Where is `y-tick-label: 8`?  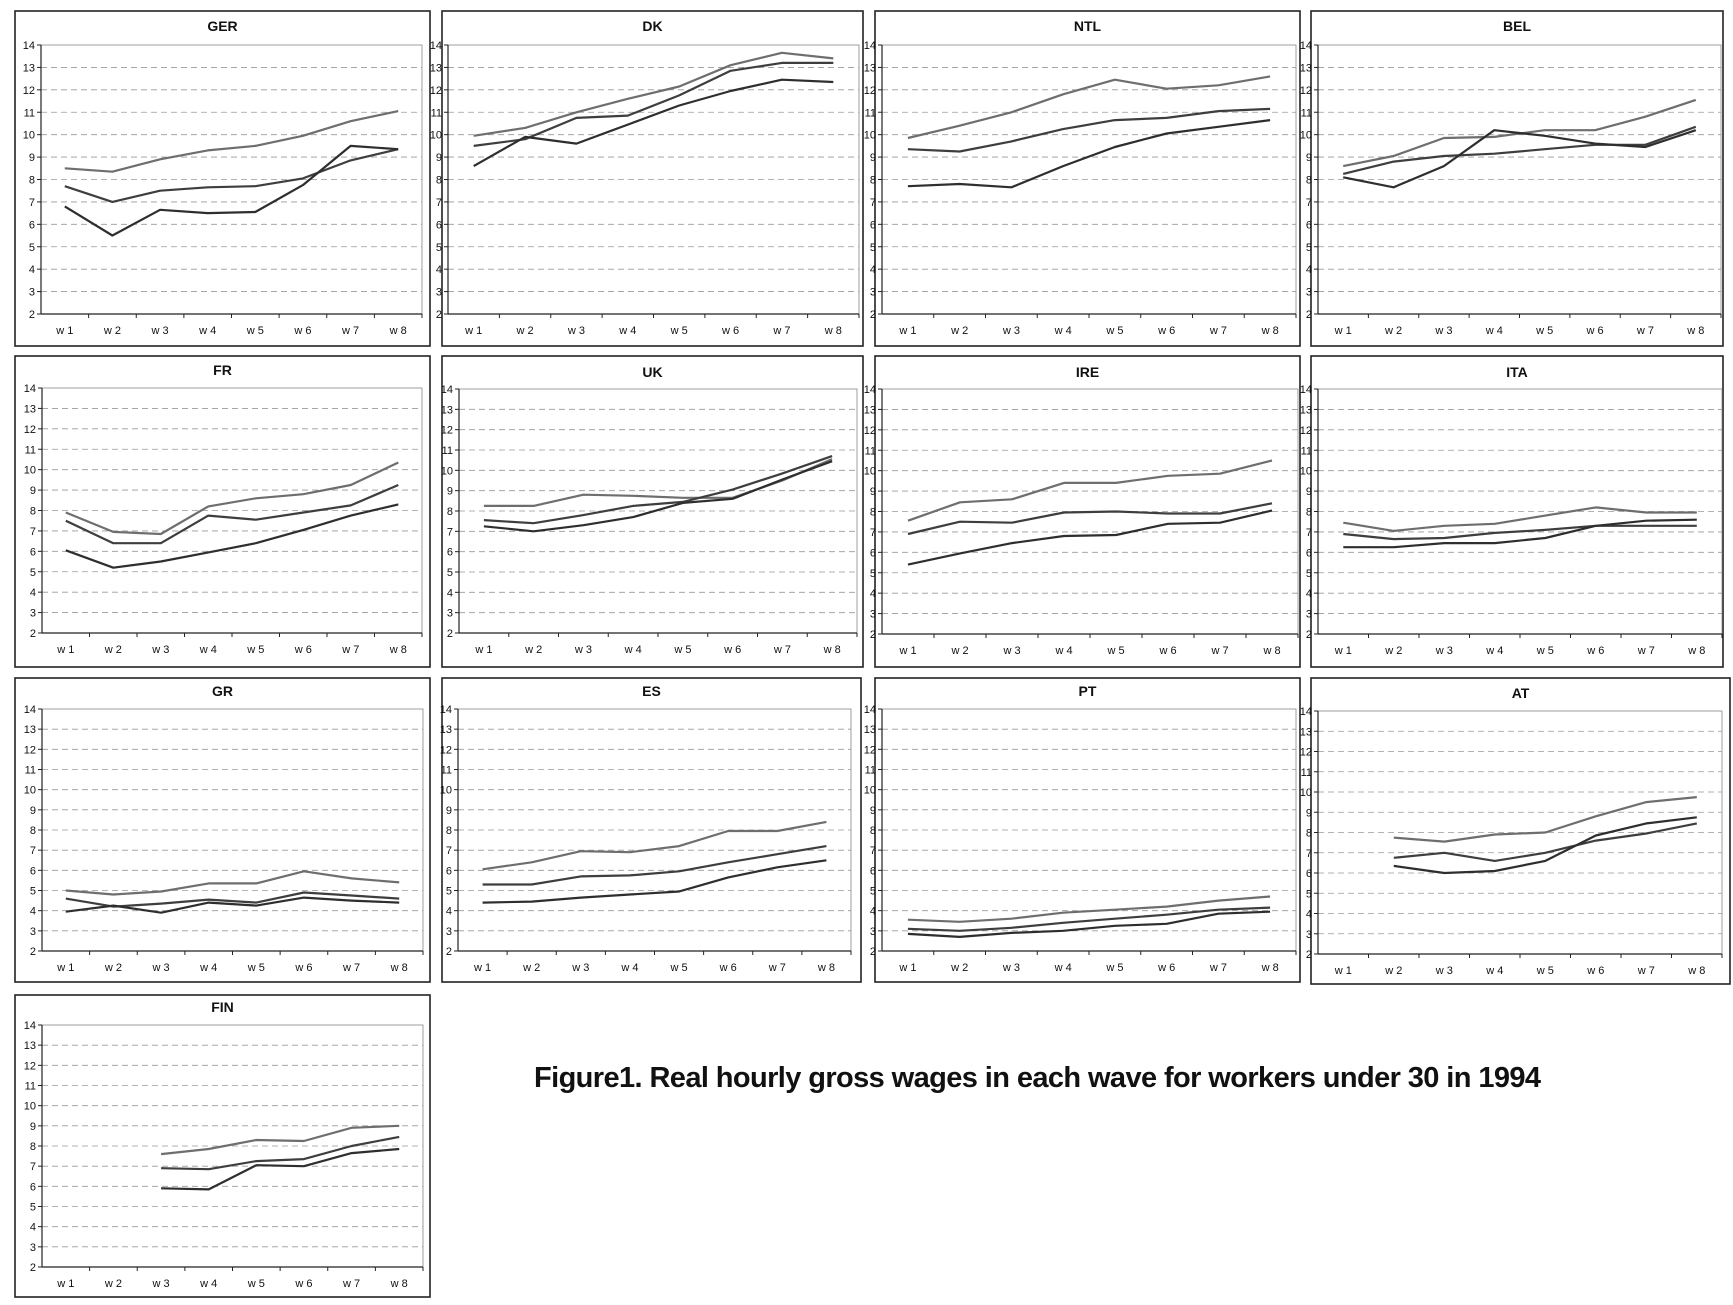 y-tick-label: 8 is located at coordinates (1309, 834).